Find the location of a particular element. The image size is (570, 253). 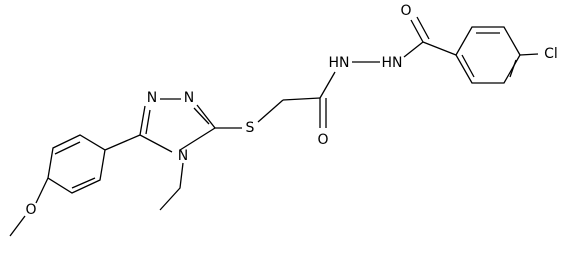

atom-label: S is located at coordinates (250, 128).